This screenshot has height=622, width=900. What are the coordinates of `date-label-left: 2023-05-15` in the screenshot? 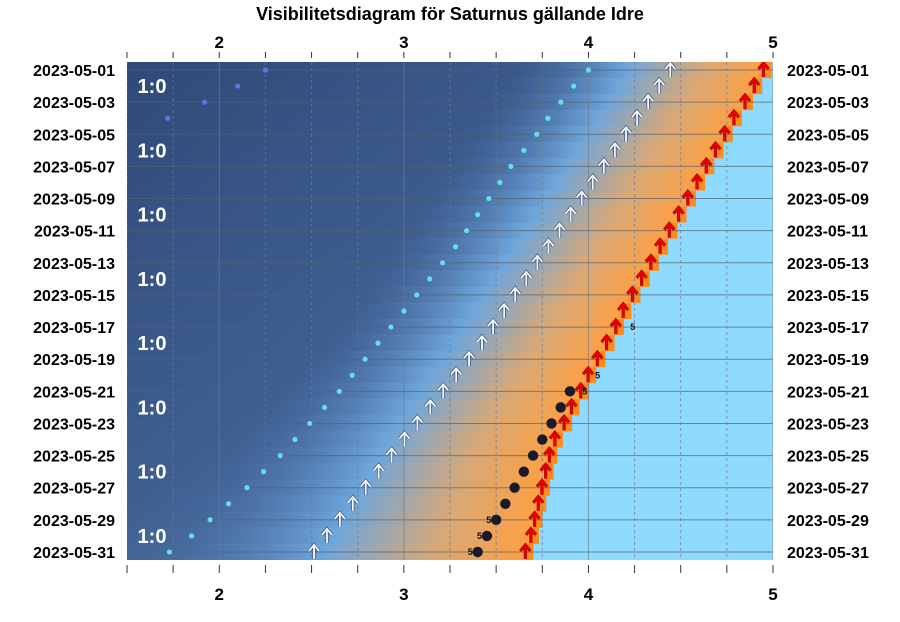 It's located at (74, 296).